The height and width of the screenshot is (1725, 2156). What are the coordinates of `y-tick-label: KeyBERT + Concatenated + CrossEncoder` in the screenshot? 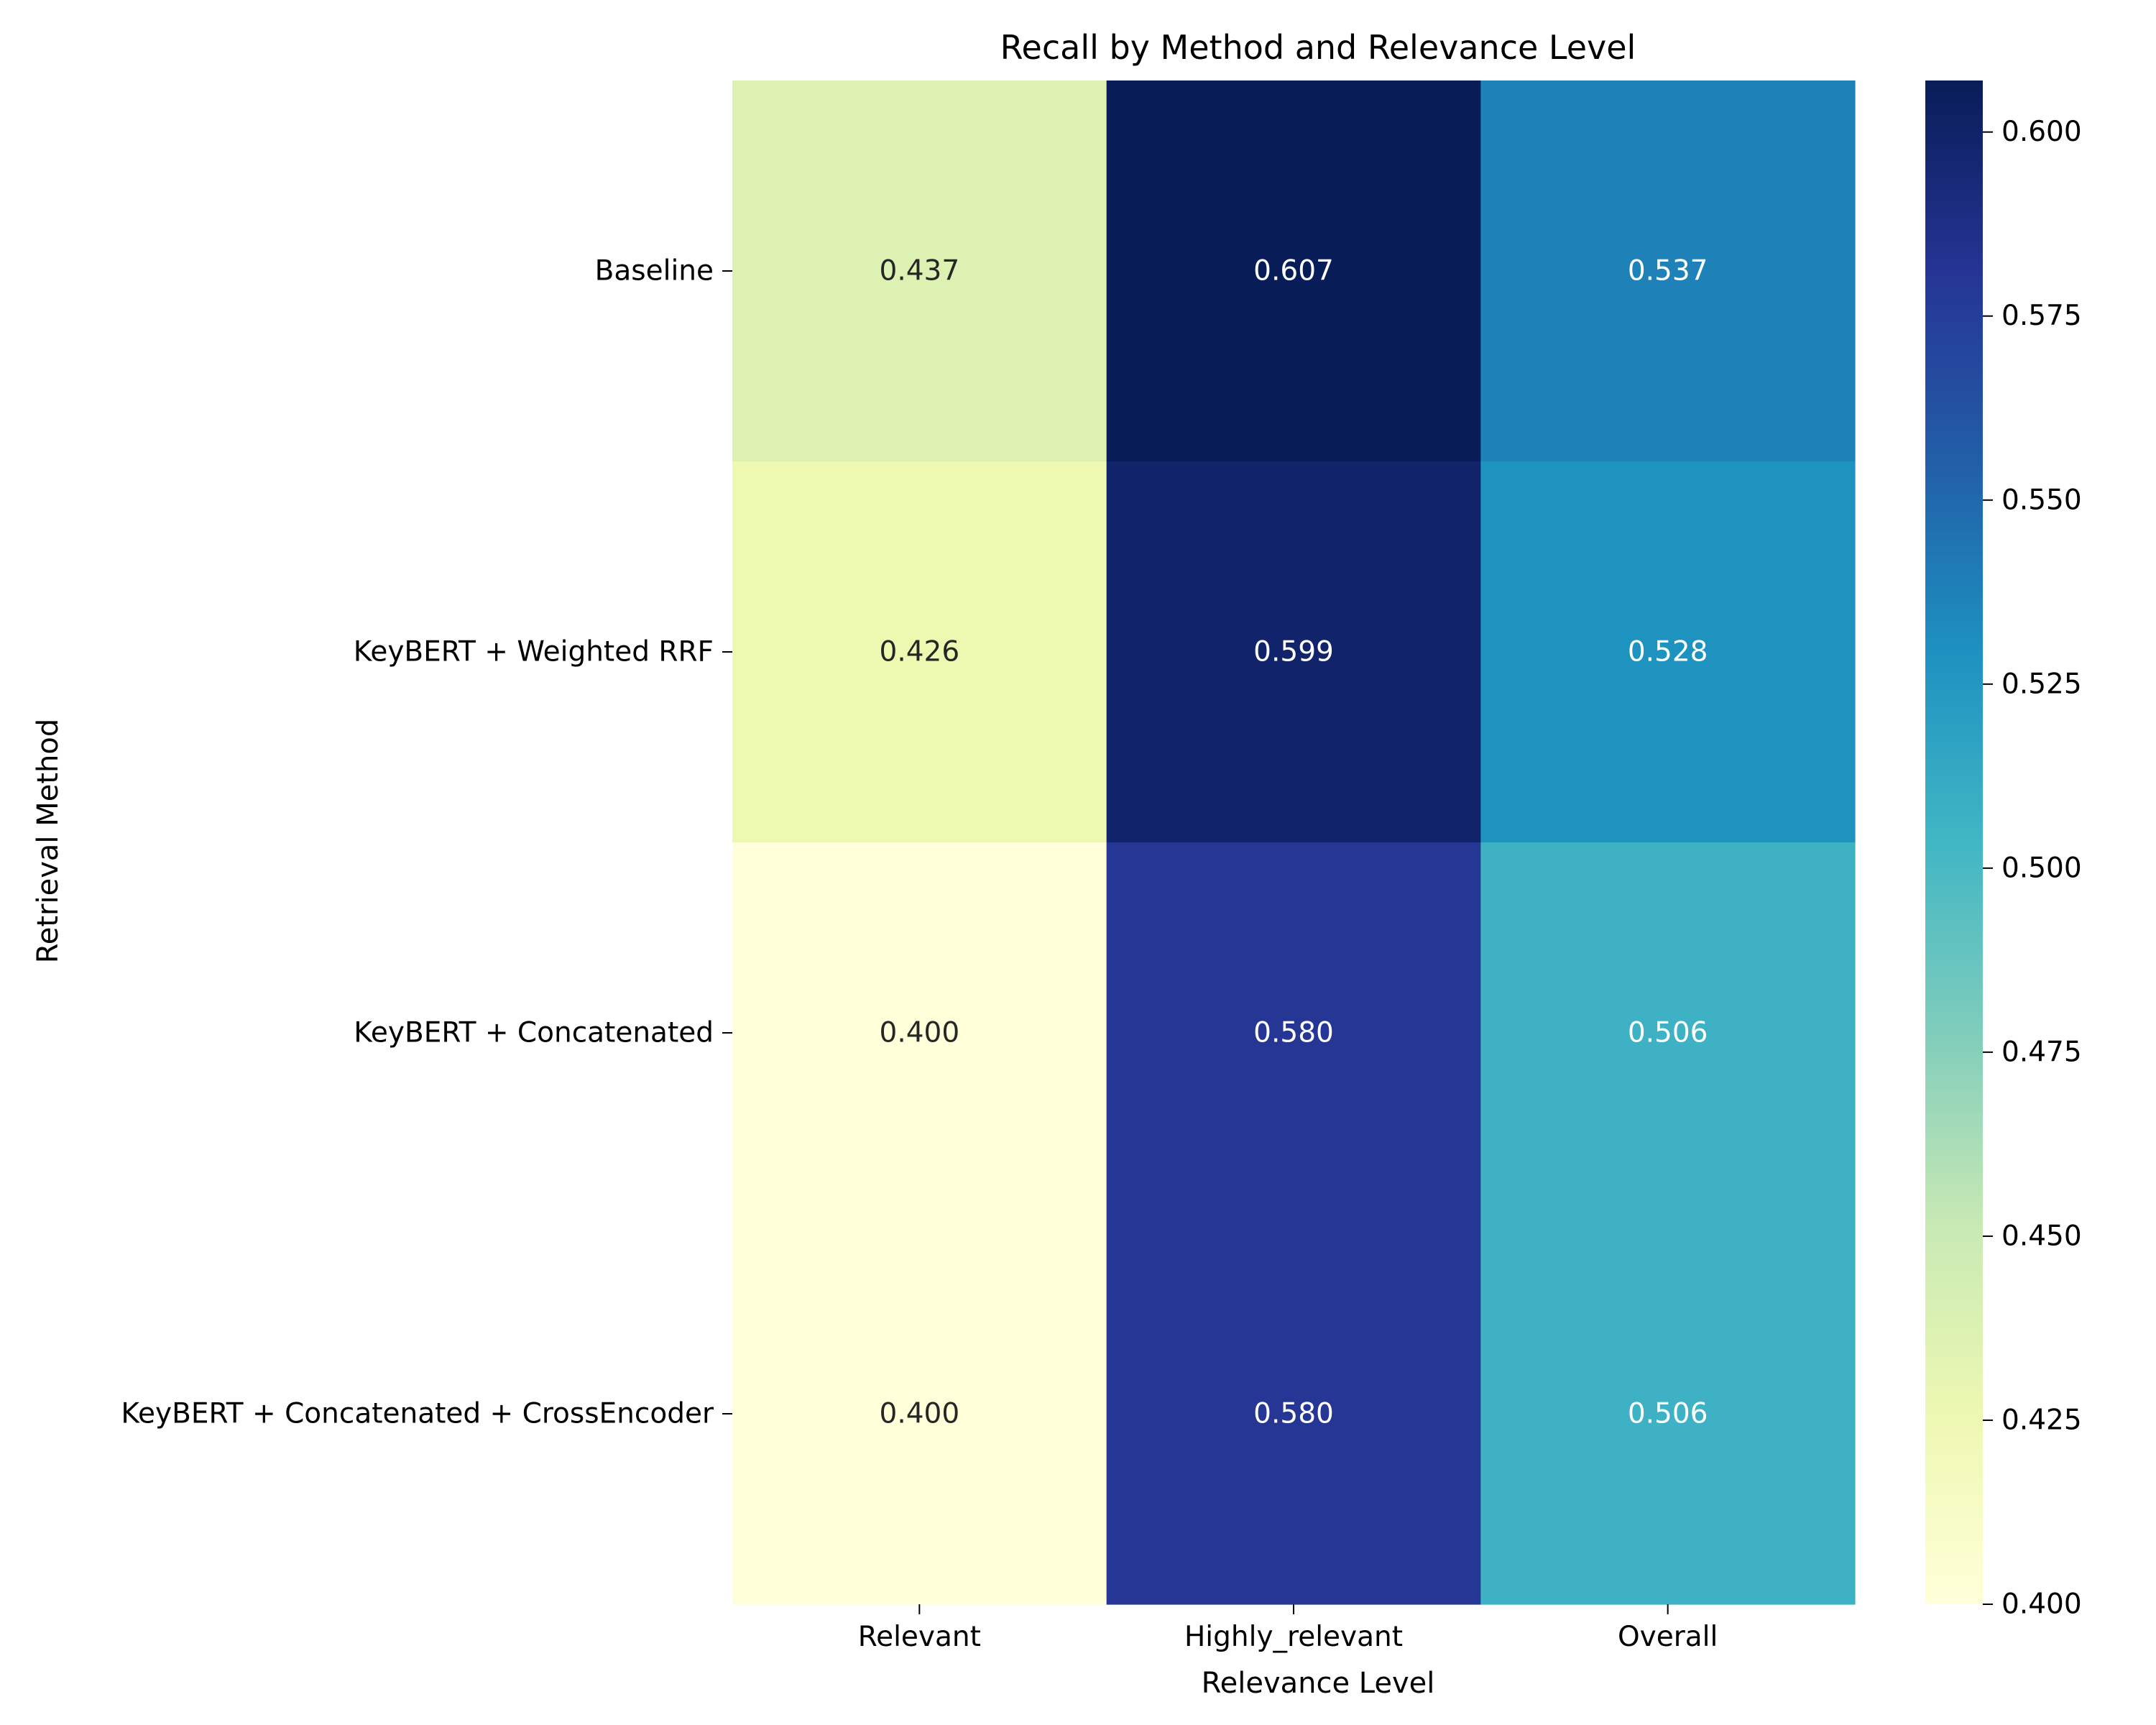 It's located at (417, 1414).